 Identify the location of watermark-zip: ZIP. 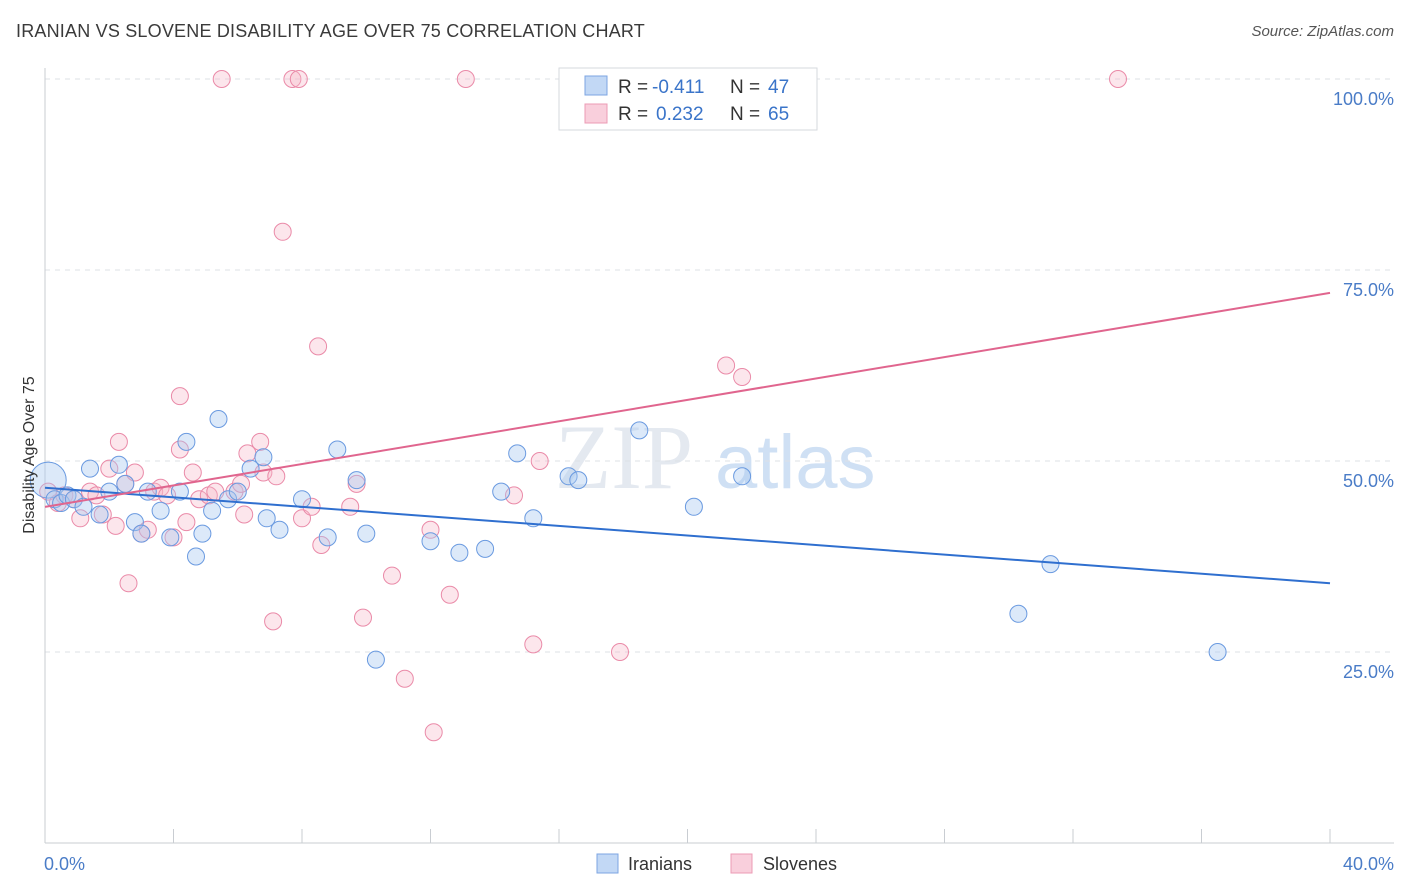
(624, 457).